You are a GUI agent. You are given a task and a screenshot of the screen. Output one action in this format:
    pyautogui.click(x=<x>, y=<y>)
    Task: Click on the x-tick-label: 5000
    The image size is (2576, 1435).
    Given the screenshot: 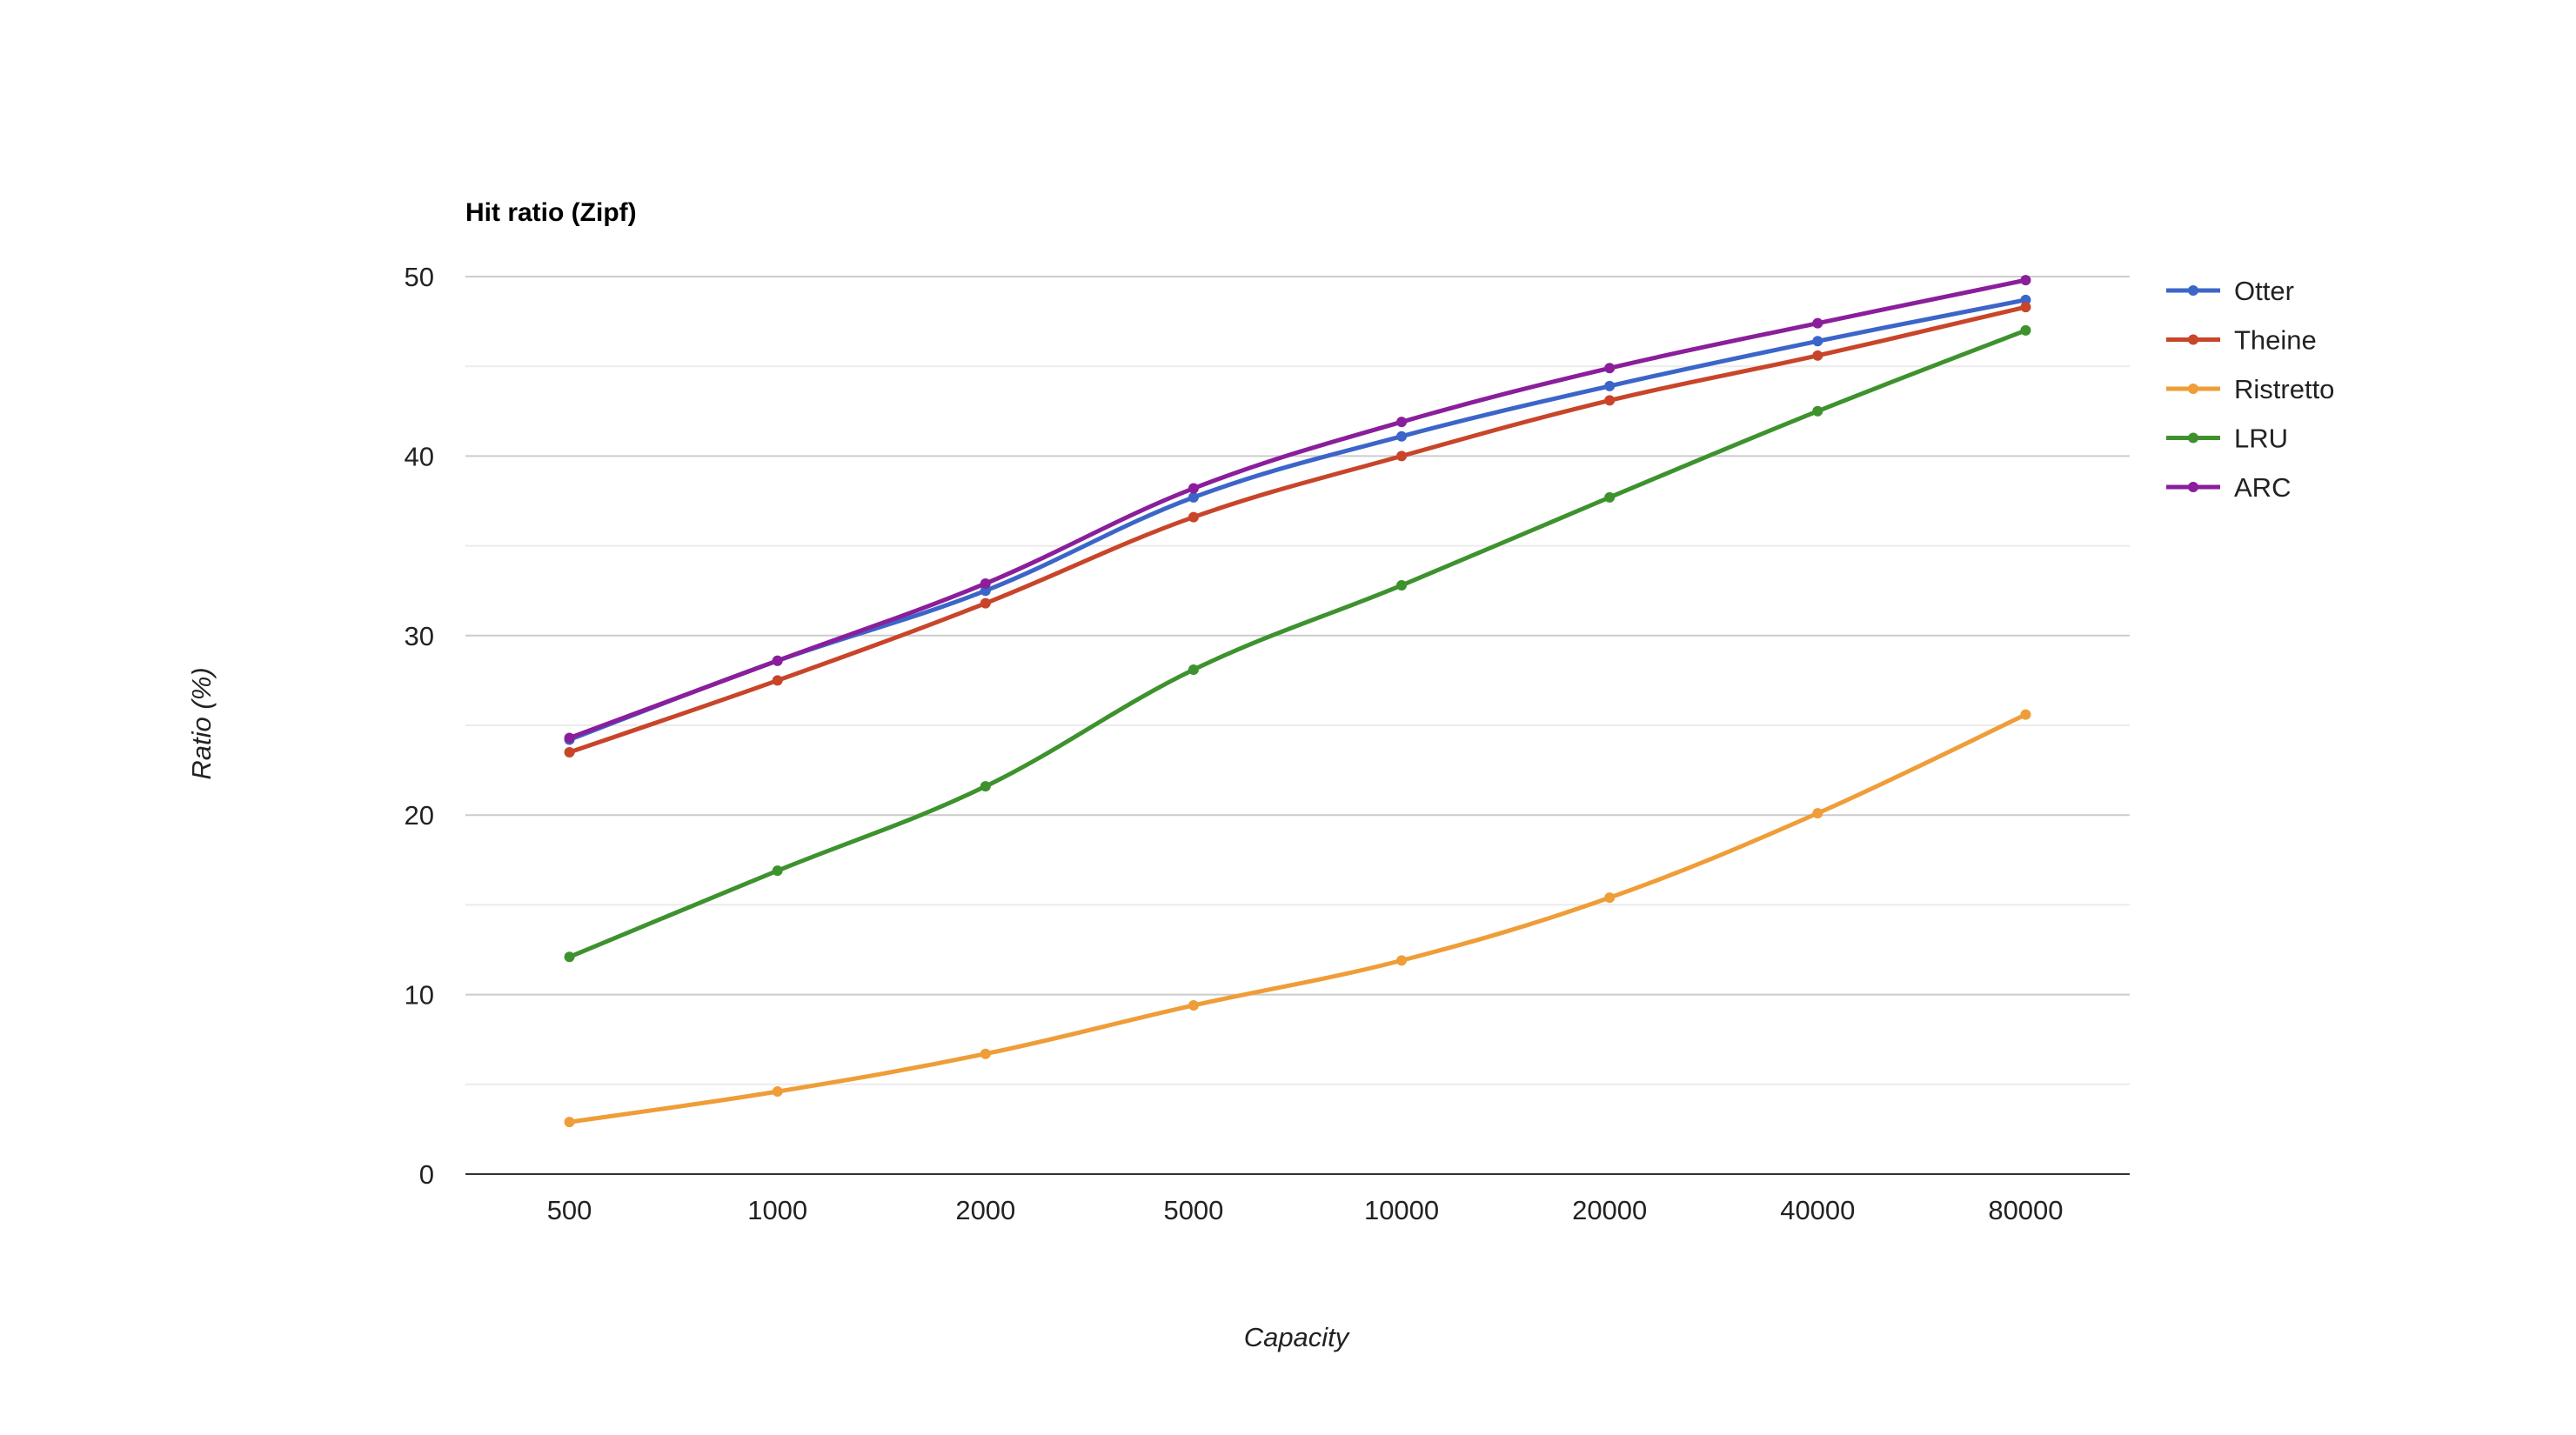 What is the action you would take?
    pyautogui.click(x=1193, y=1210)
    